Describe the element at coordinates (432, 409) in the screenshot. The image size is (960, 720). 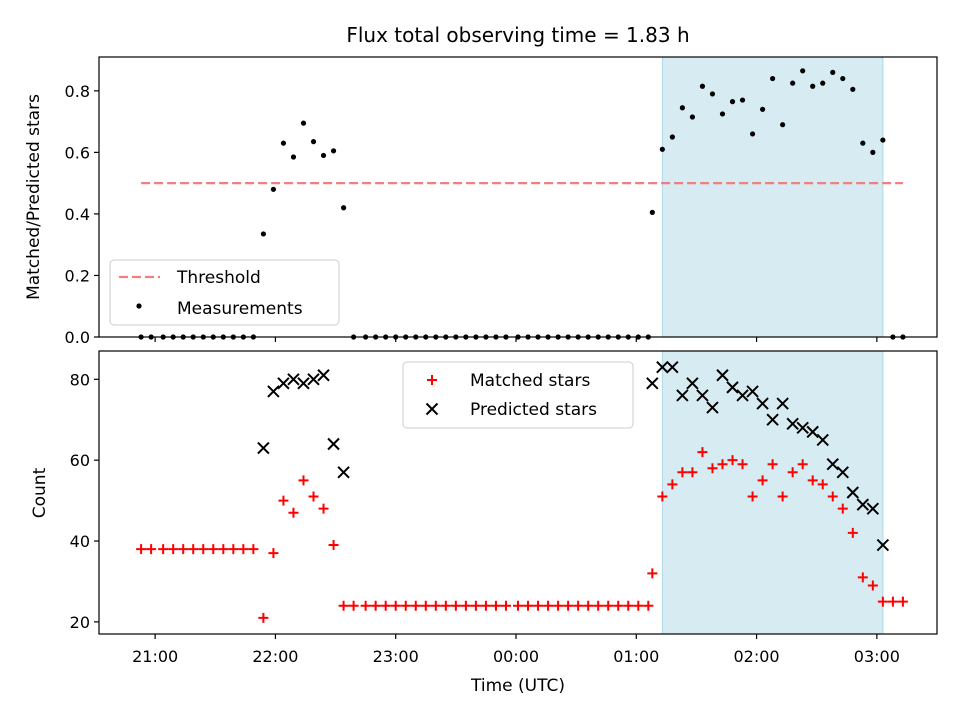
I see `legend-predicted-swatch` at that location.